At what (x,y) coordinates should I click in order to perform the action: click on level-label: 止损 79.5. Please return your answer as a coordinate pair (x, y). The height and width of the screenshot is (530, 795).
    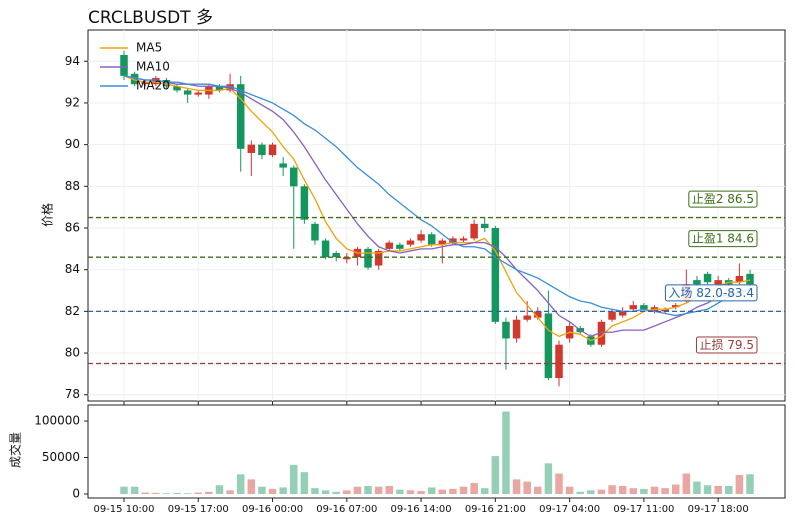
    Looking at the image, I should click on (726, 345).